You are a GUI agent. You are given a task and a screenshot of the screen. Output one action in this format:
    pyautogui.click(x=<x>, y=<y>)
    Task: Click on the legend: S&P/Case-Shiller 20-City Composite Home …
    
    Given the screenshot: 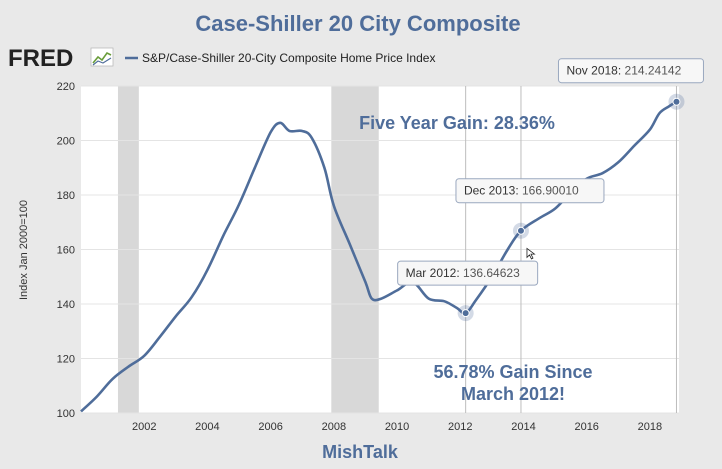 What is the action you would take?
    pyautogui.click(x=280, y=58)
    